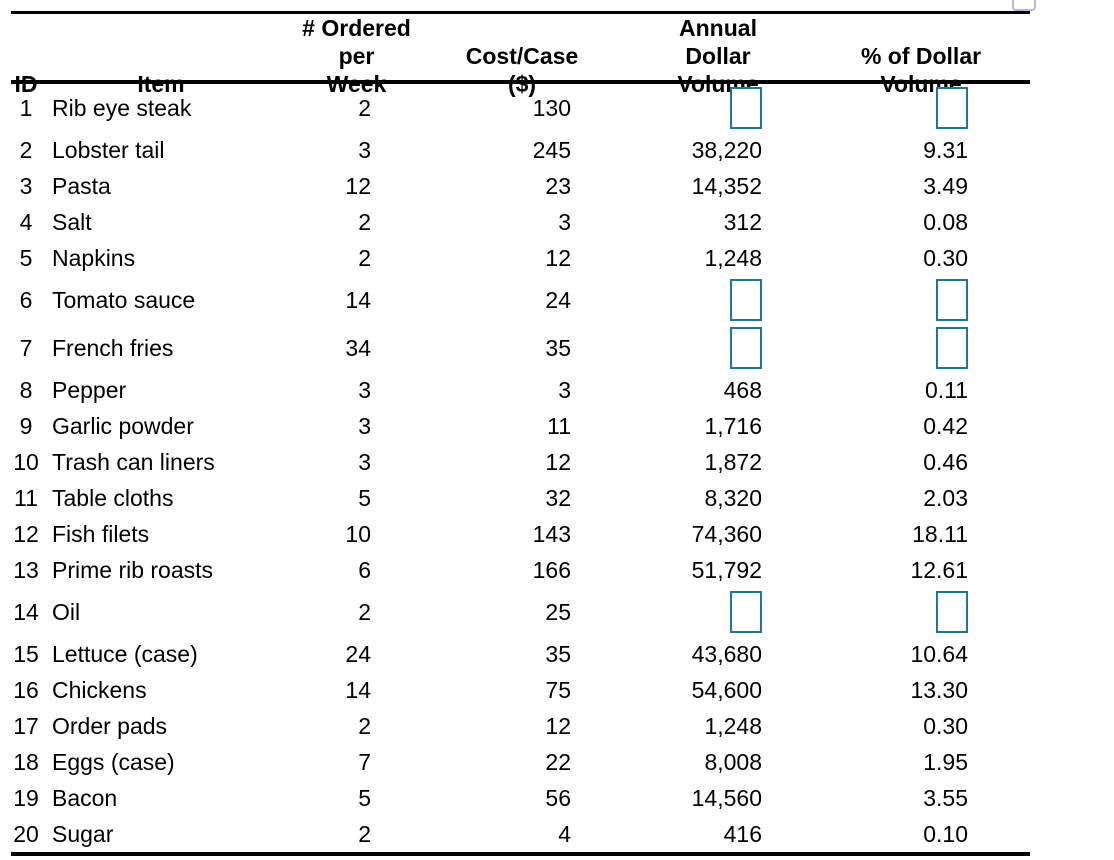  Describe the element at coordinates (346, 762) in the screenshot. I see `cell-ordered-per-week: 7` at that location.